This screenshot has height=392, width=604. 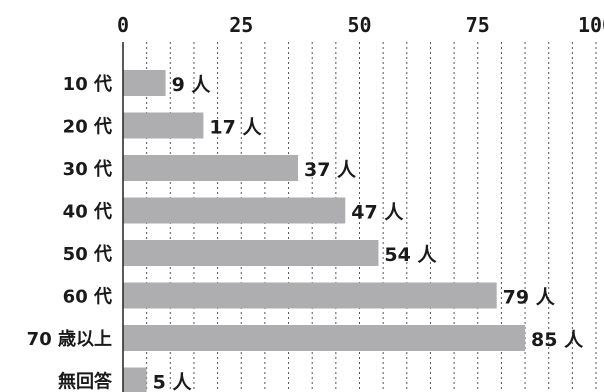 I want to click on category-label-6: 70 歳以上, so click(x=69, y=339).